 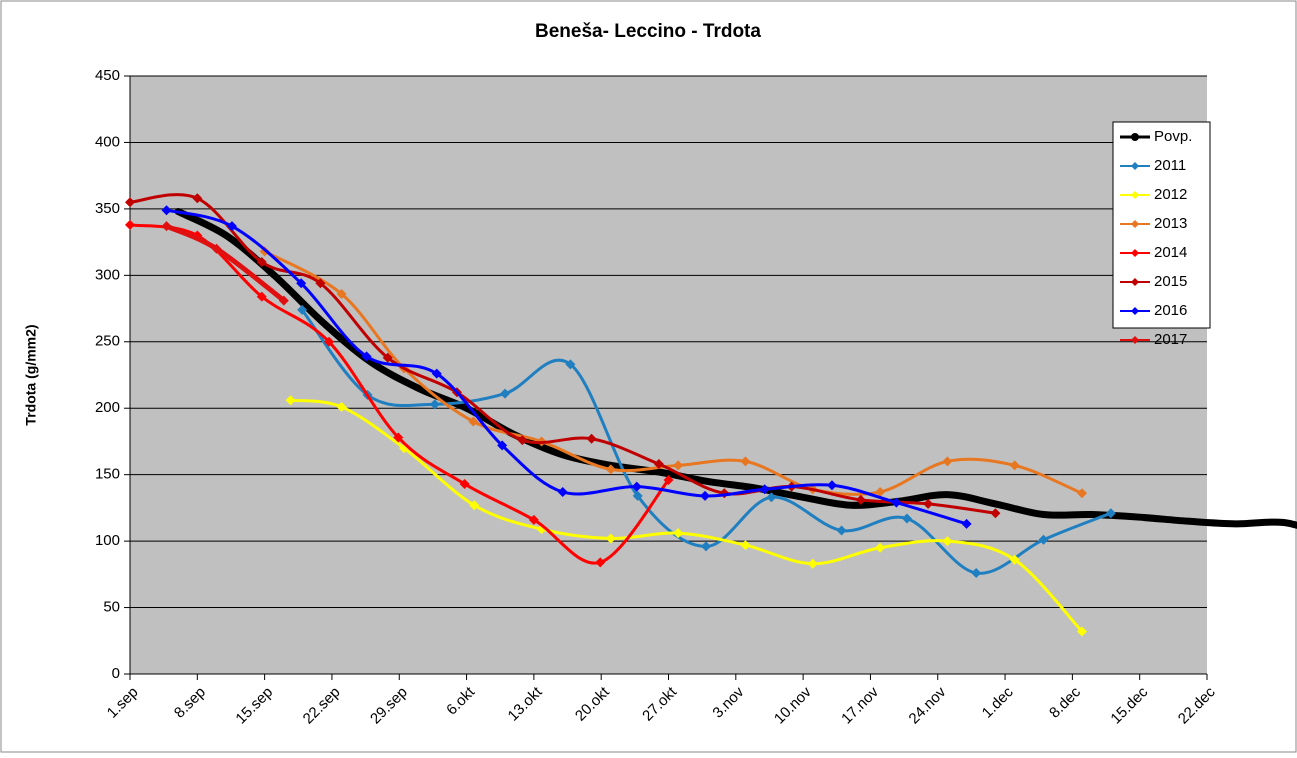 What do you see at coordinates (107, 274) in the screenshot?
I see `y-tick-label: 300` at bounding box center [107, 274].